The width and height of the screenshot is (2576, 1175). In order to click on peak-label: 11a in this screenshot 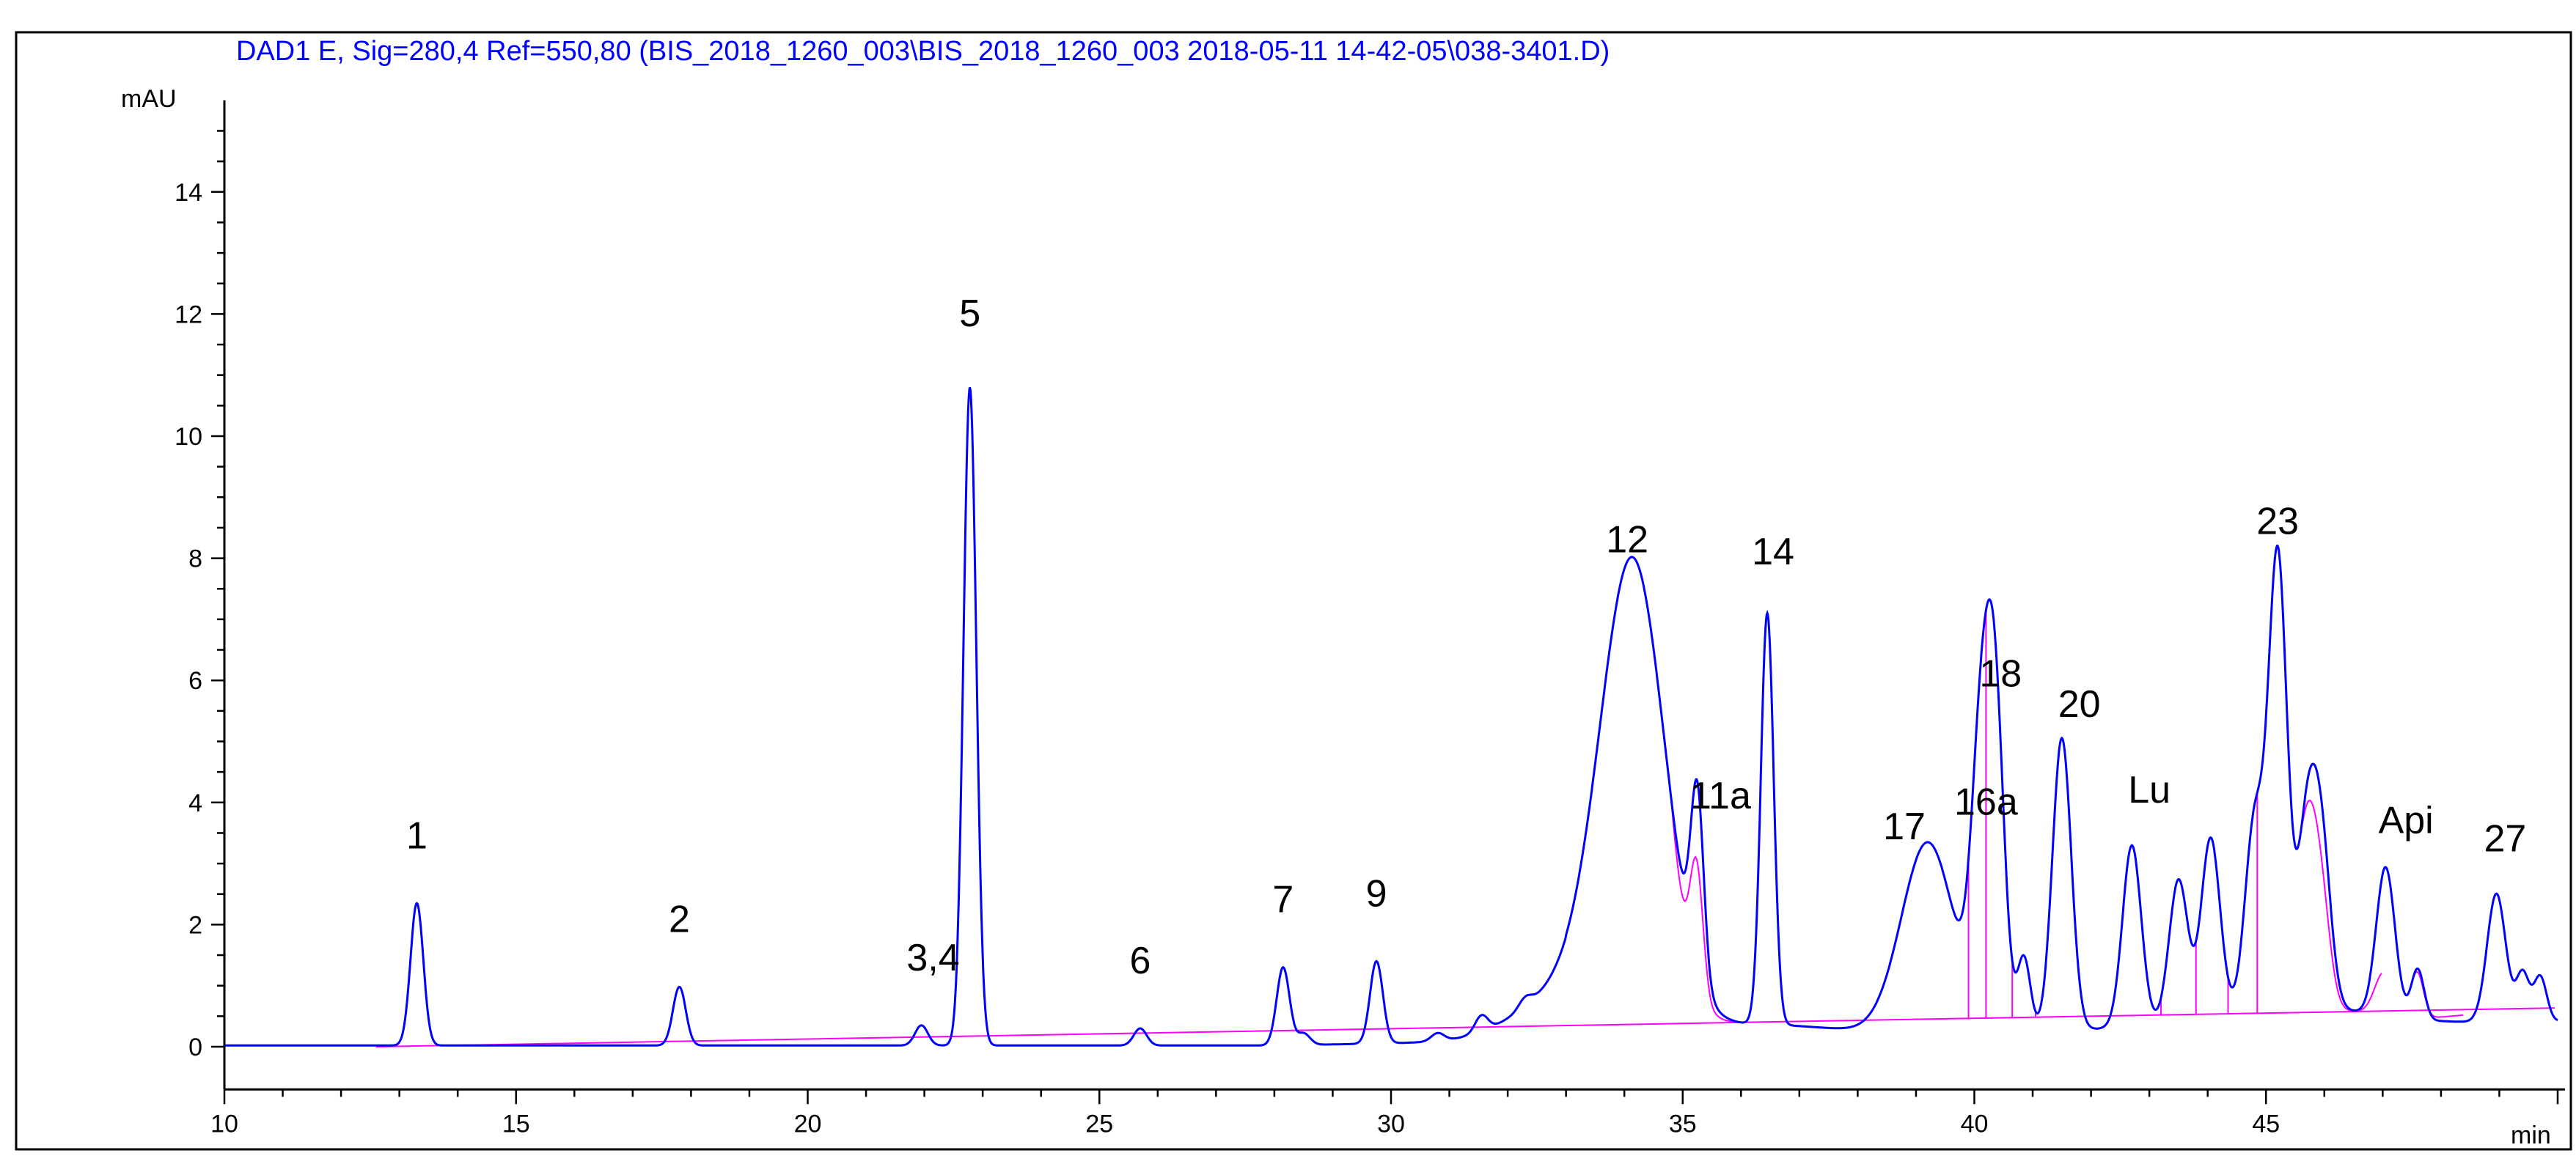, I will do `click(1721, 796)`.